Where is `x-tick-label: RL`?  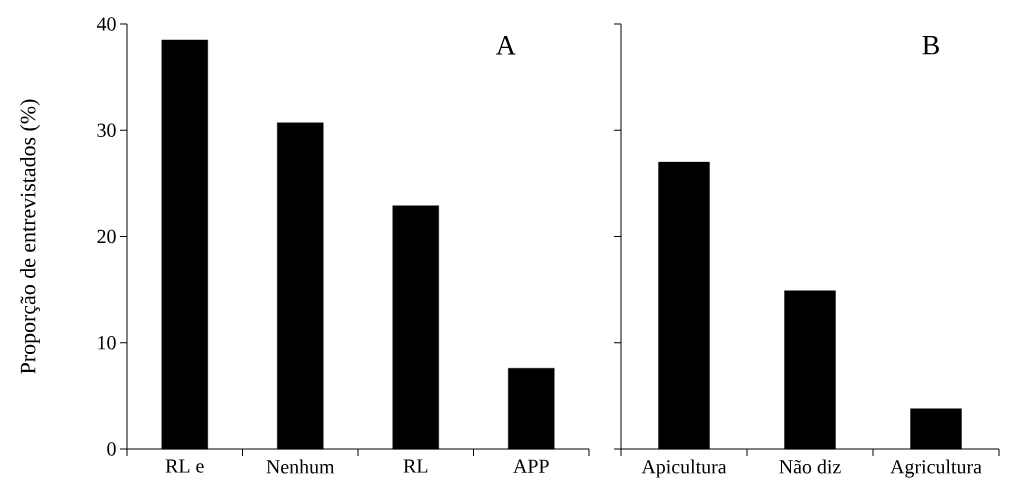 x-tick-label: RL is located at coordinates (415, 466).